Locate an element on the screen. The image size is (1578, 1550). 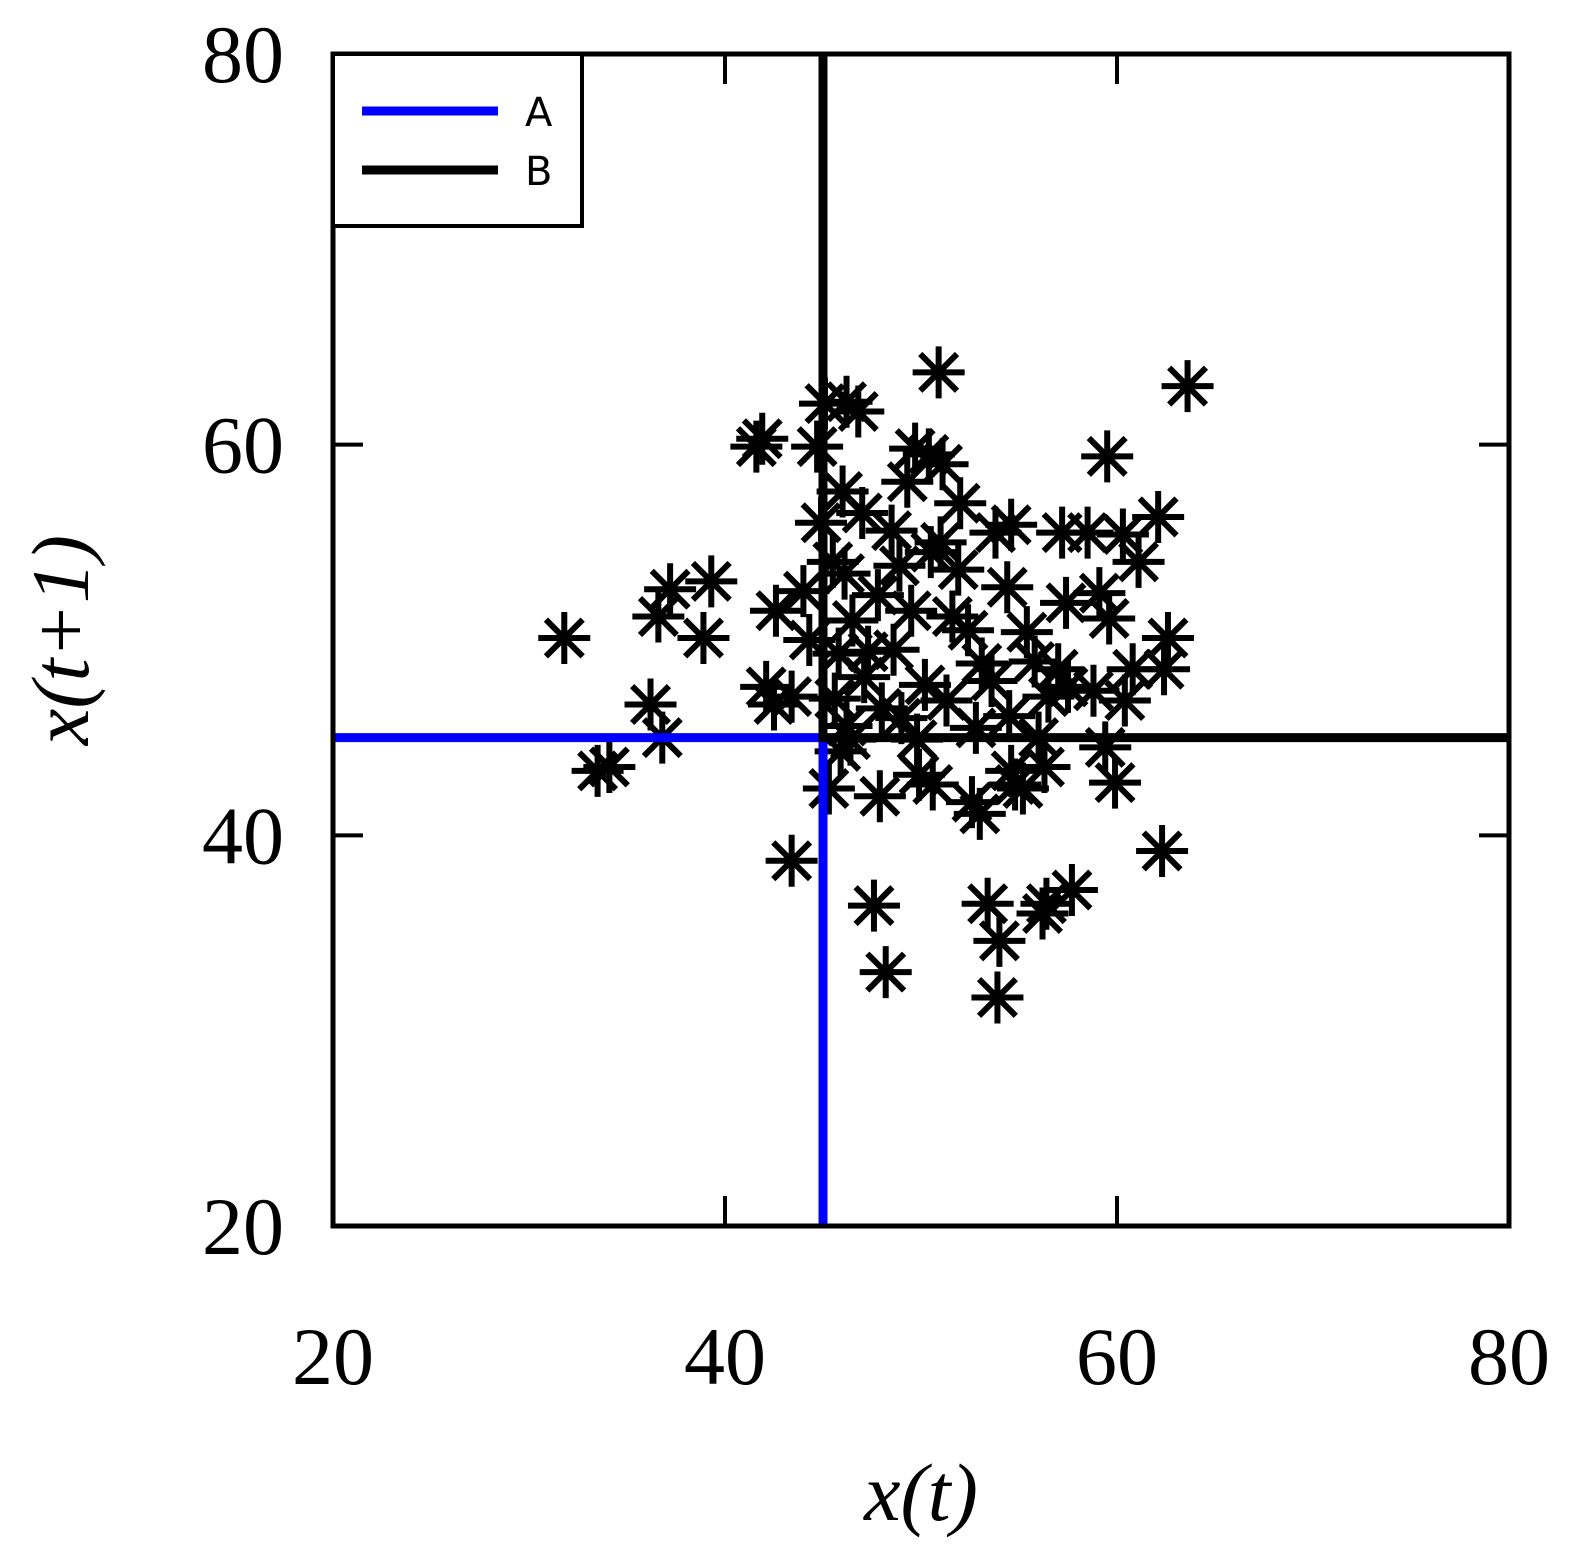
x-tick-label-2: 60 is located at coordinates (1117, 1356).